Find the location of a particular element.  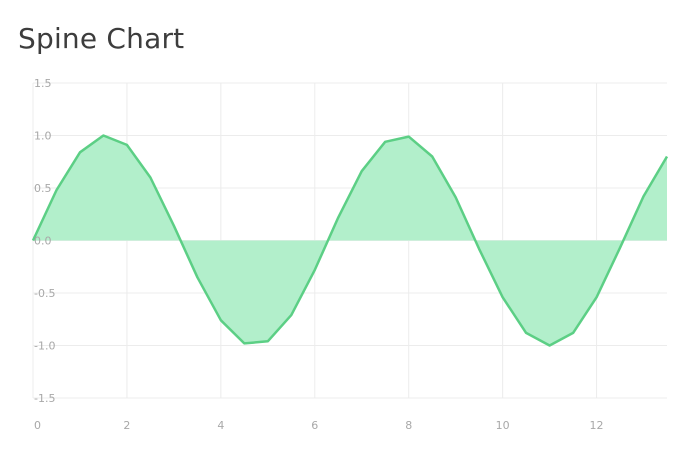

x-tick-label: 2 is located at coordinates (126, 425).